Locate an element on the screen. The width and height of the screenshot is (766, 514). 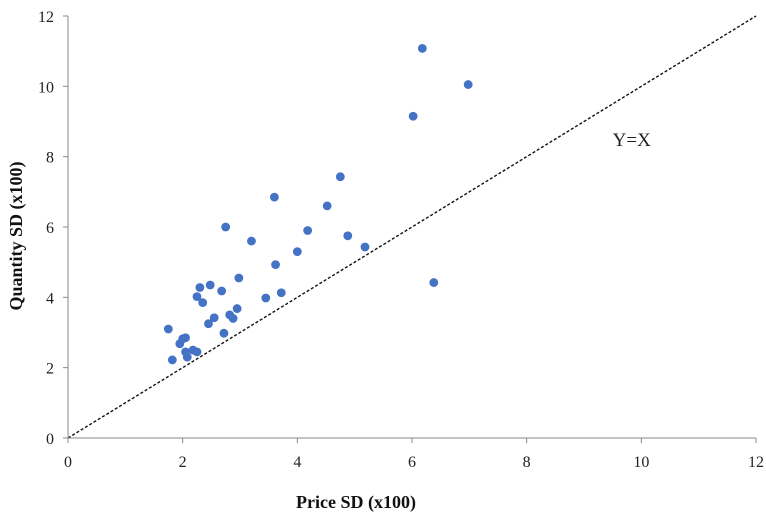
y-tick-label: 8 is located at coordinates (50, 158).